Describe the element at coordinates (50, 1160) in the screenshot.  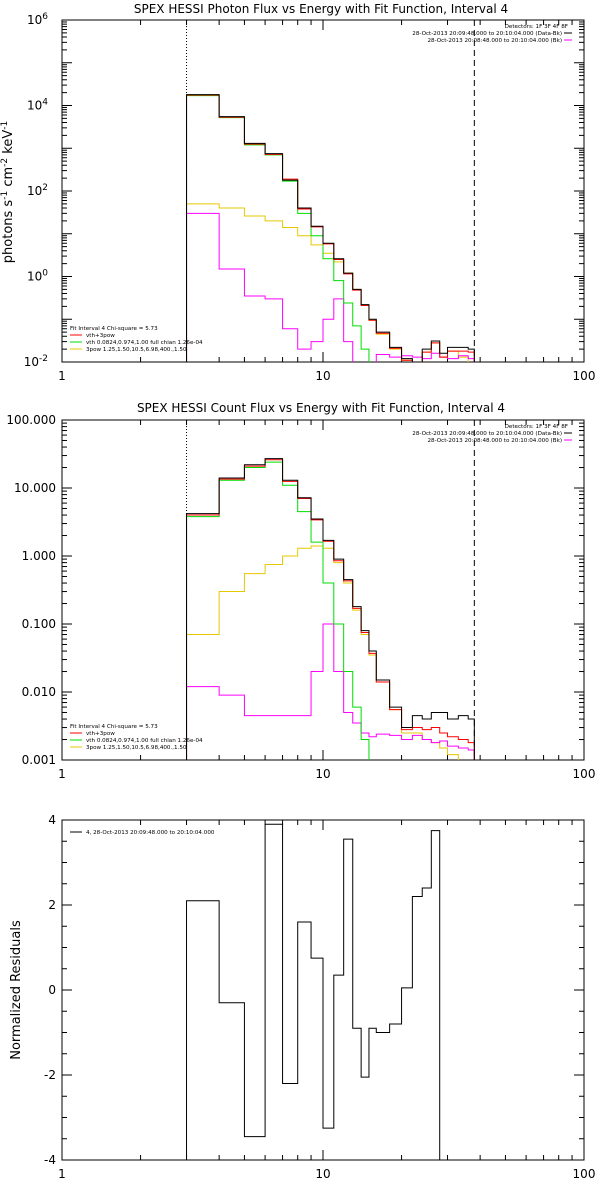
I see `y-tick-label: -4` at that location.